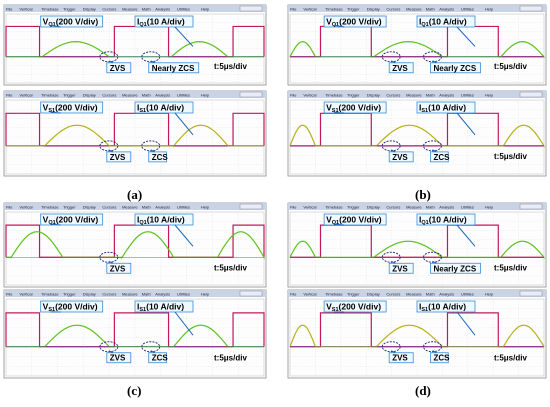 This screenshot has width=550, height=407. What do you see at coordinates (134, 195) in the screenshot?
I see `caption-a: (a)` at bounding box center [134, 195].